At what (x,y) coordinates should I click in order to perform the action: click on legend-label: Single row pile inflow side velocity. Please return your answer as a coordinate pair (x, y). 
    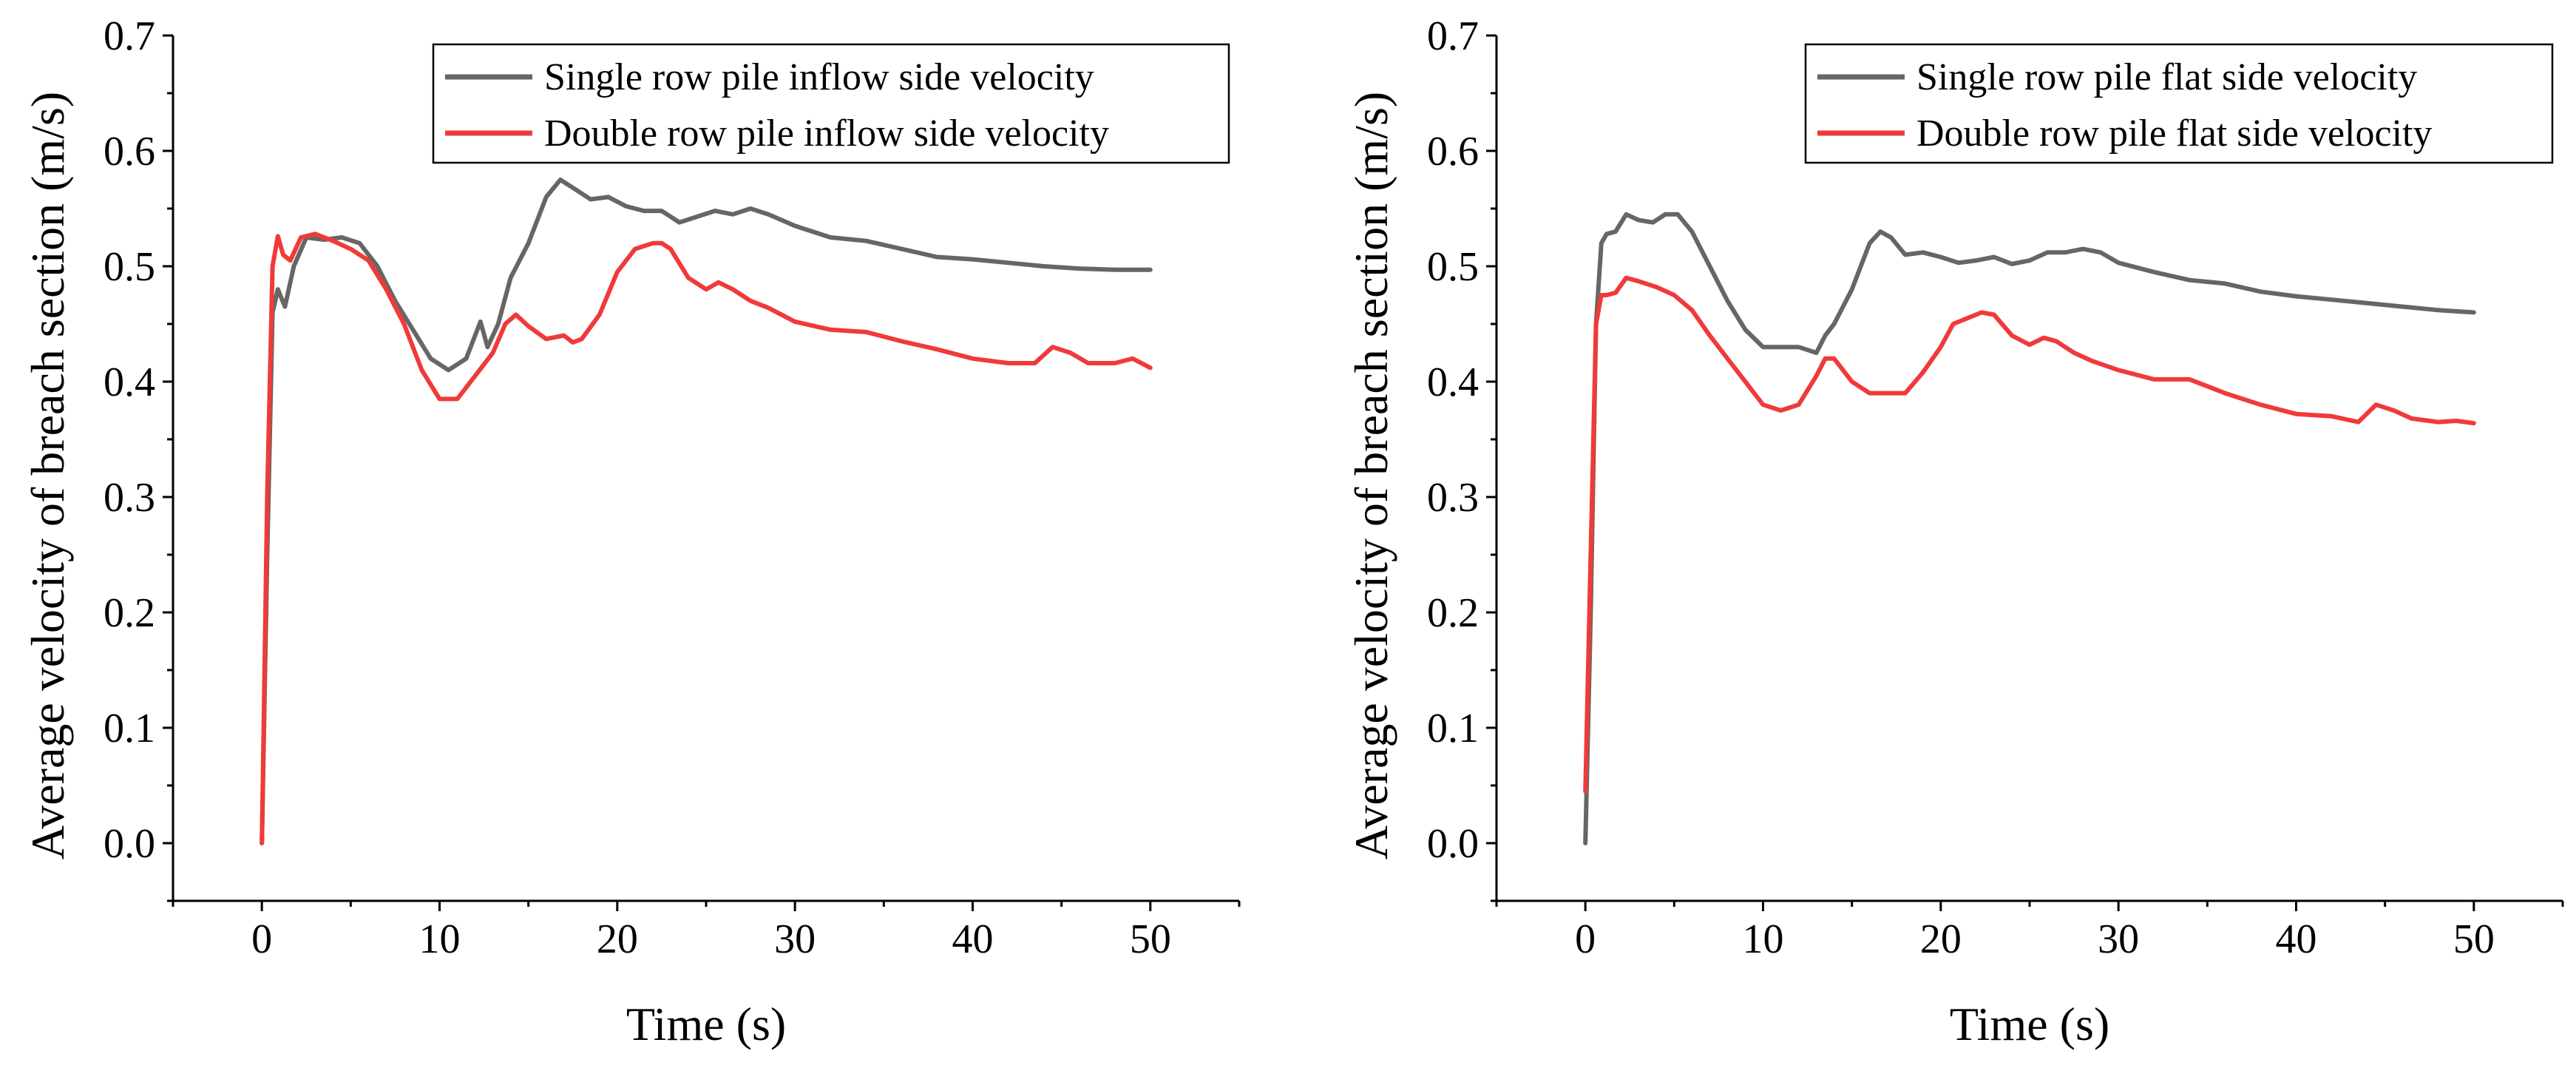
    Looking at the image, I should click on (819, 77).